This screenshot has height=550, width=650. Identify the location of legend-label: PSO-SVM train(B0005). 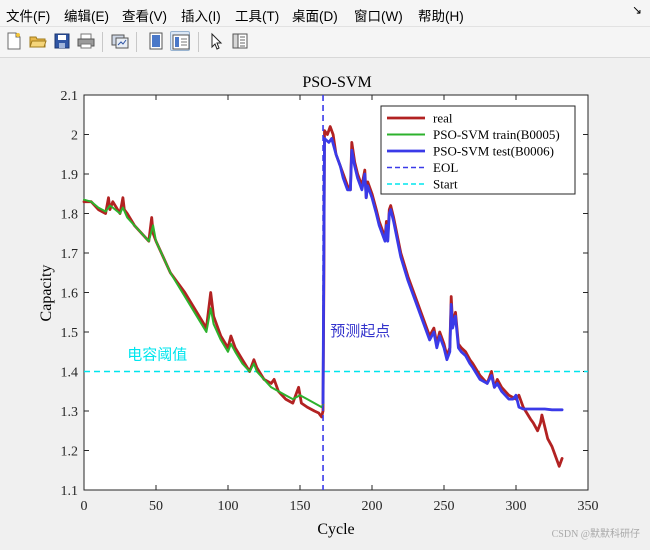
(496, 134).